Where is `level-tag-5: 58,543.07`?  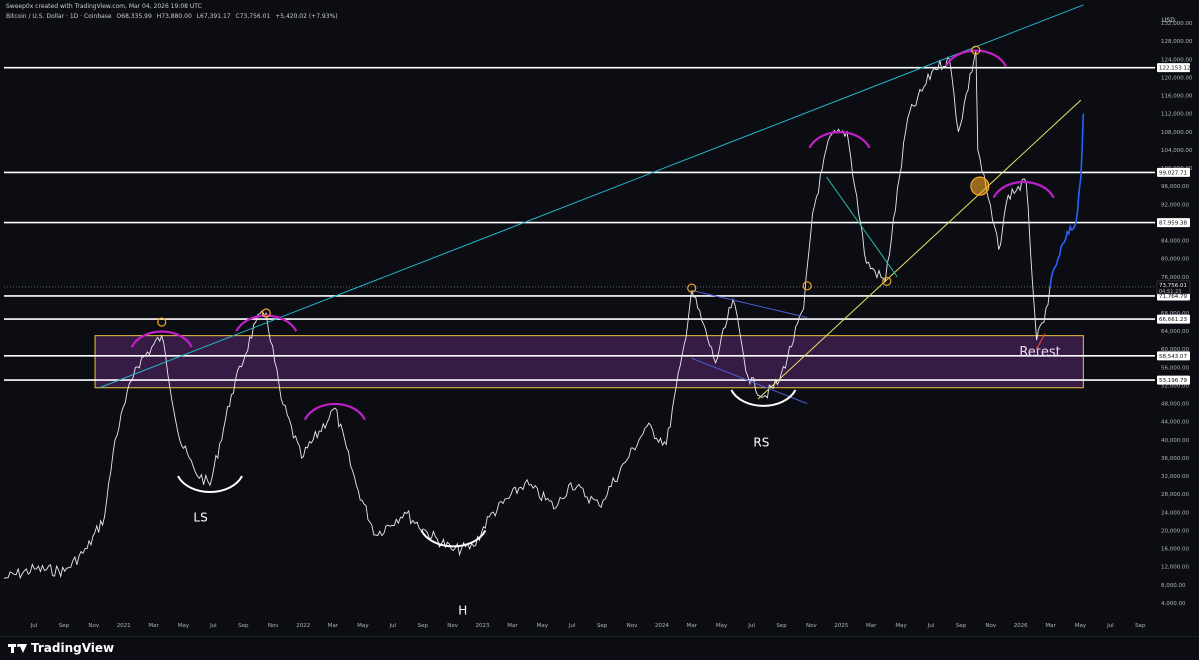 level-tag-5: 58,543.07 is located at coordinates (1173, 357).